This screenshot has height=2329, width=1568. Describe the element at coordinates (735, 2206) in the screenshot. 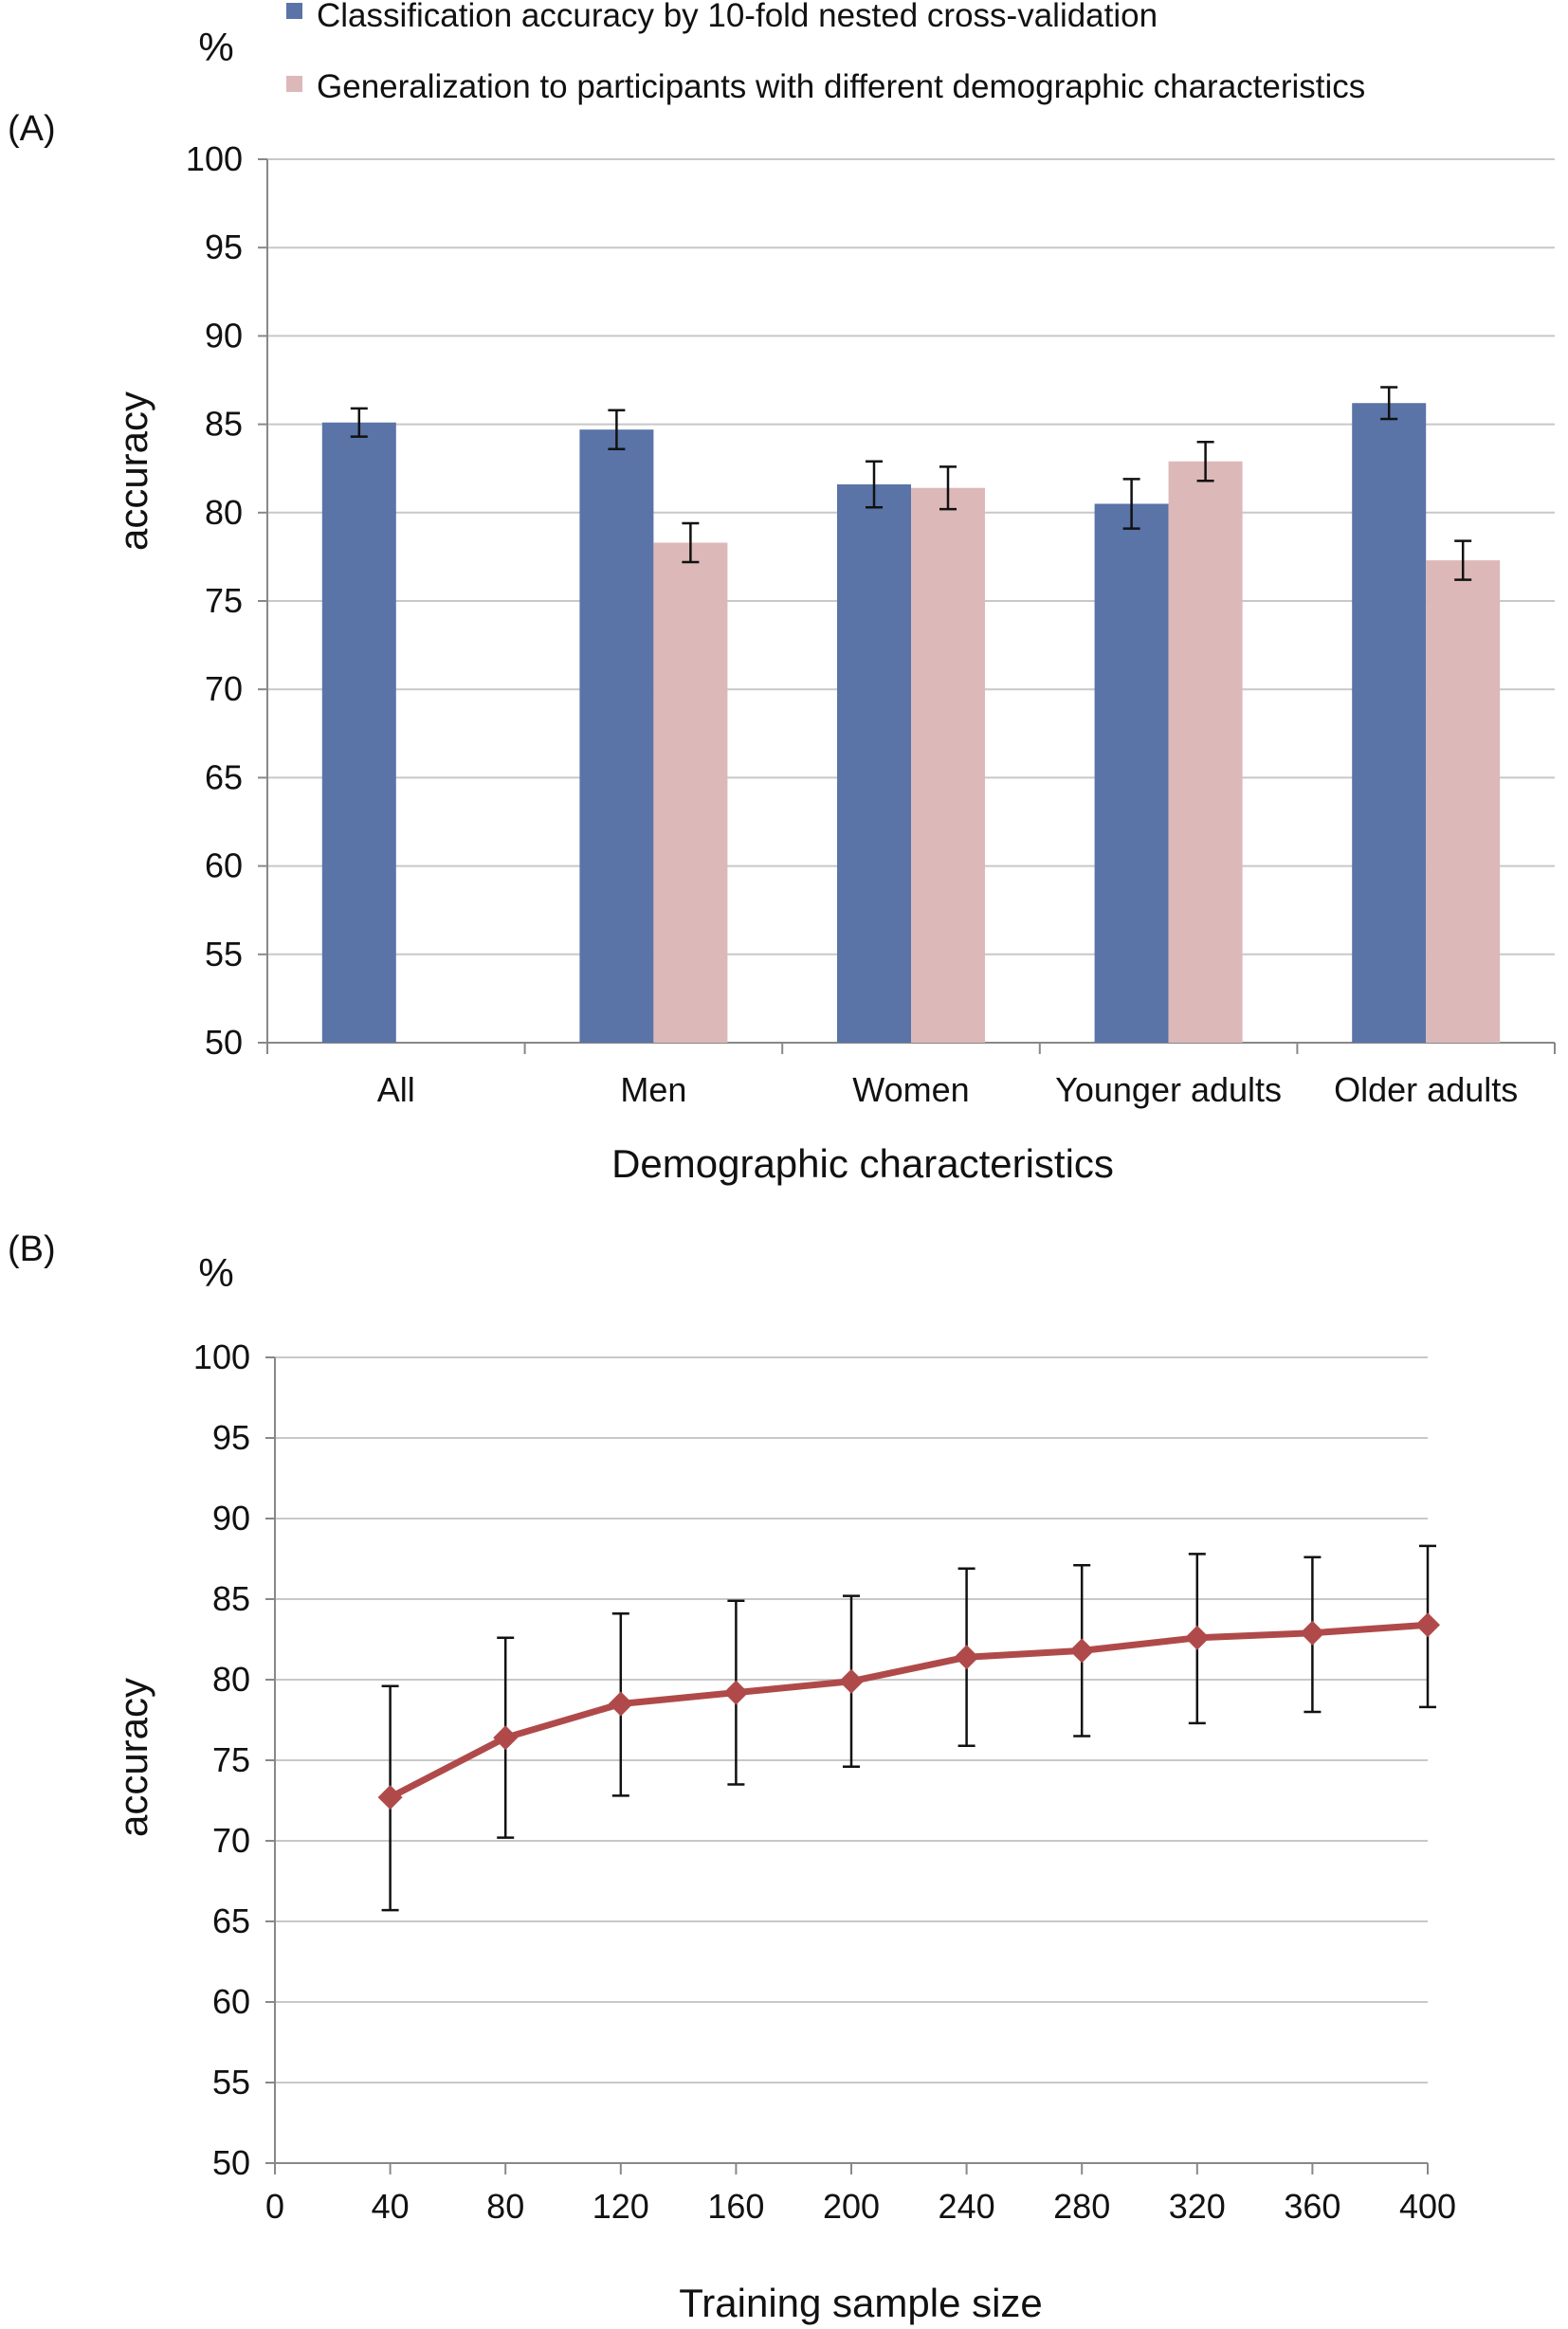

I see `x-tick-label-160: 160` at that location.